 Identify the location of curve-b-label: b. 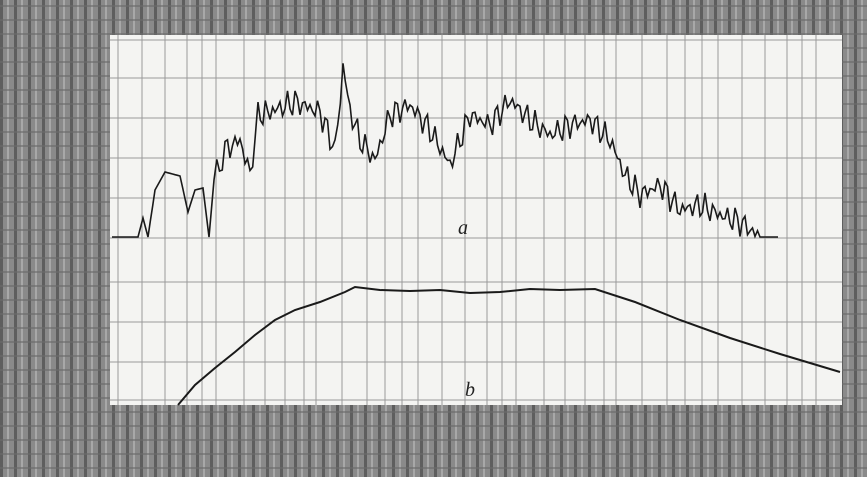
(470, 390).